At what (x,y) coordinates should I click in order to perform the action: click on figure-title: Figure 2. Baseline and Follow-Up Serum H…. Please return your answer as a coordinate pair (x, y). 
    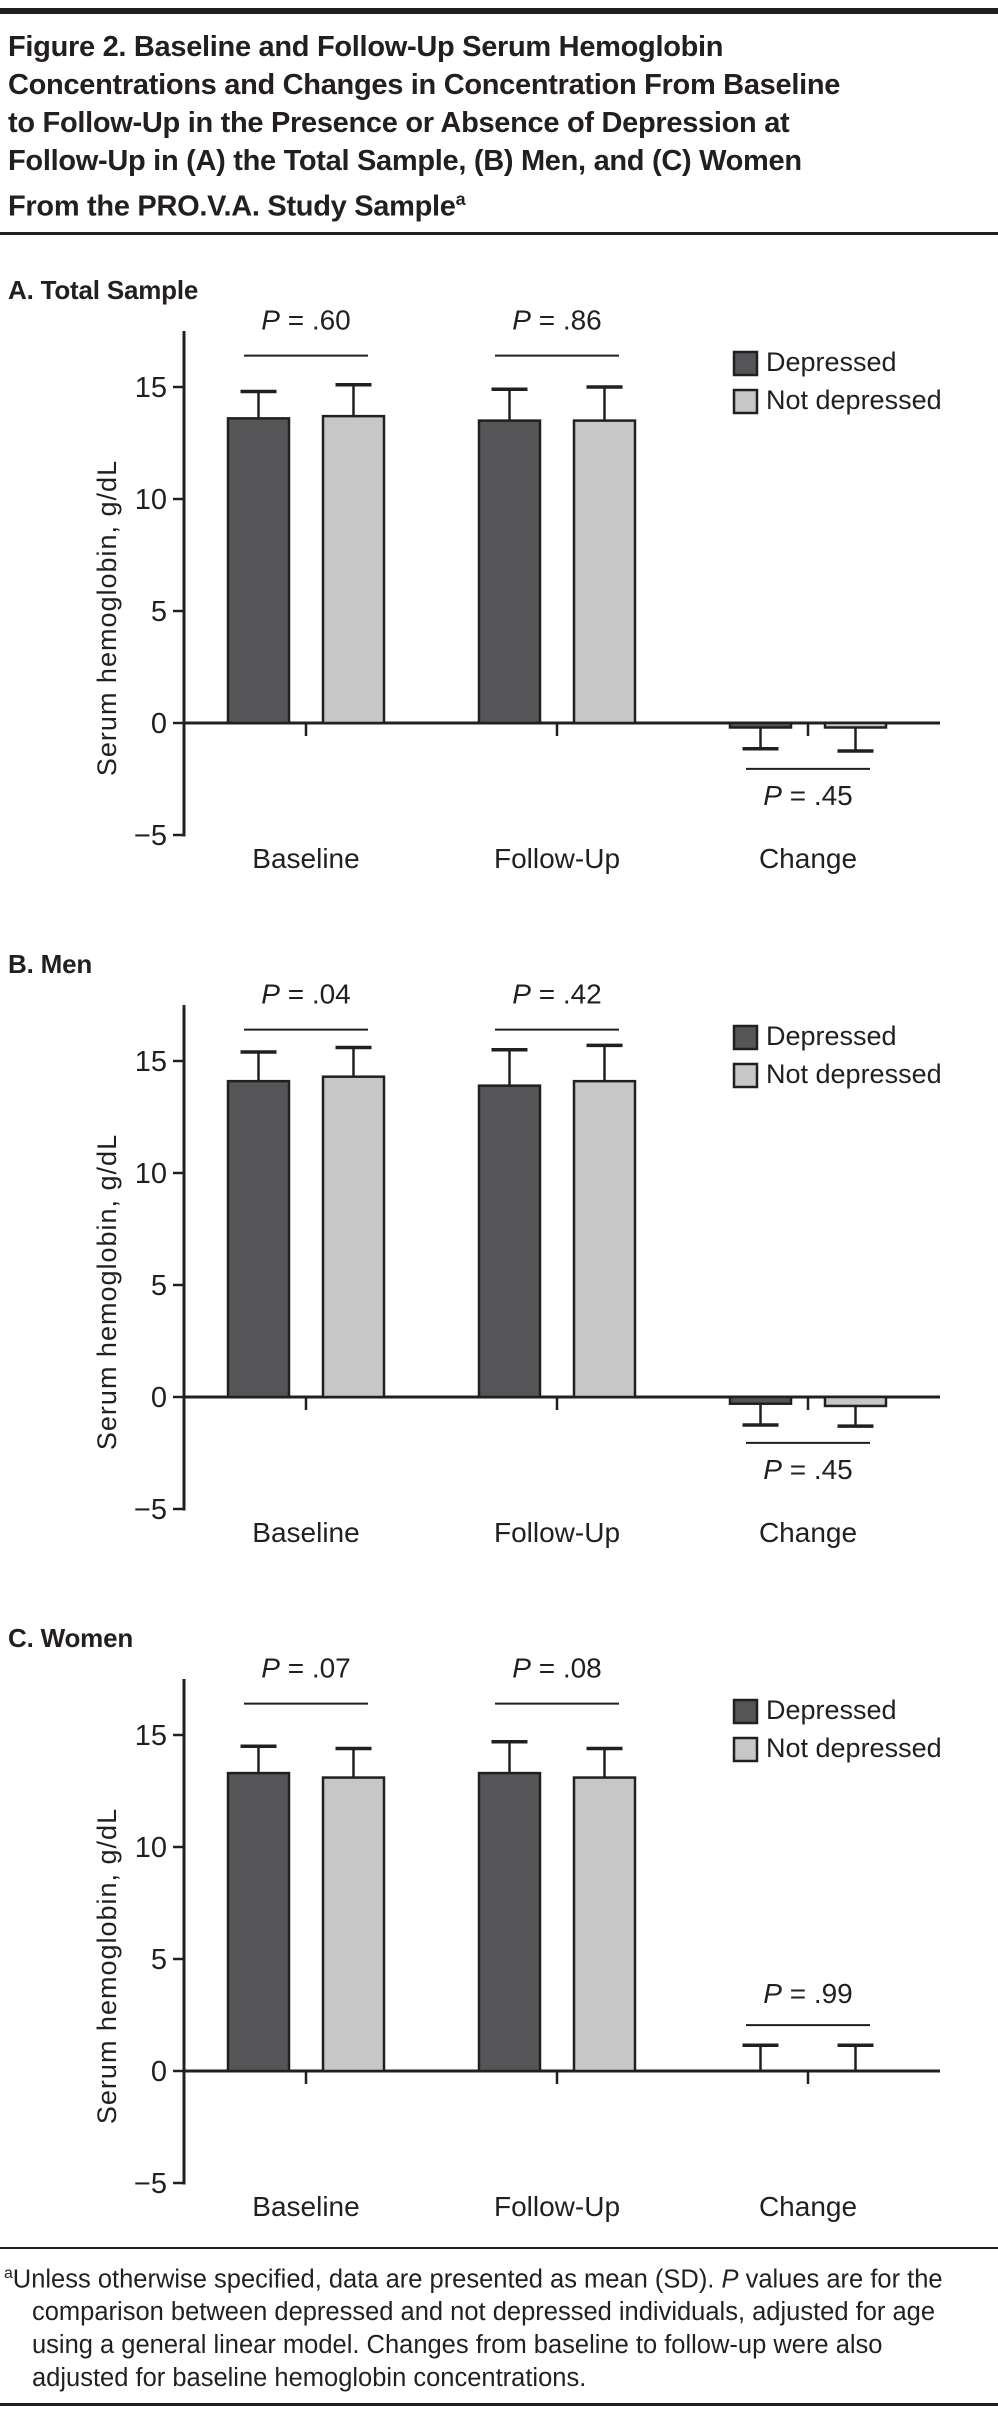
    Looking at the image, I should click on (503, 127).